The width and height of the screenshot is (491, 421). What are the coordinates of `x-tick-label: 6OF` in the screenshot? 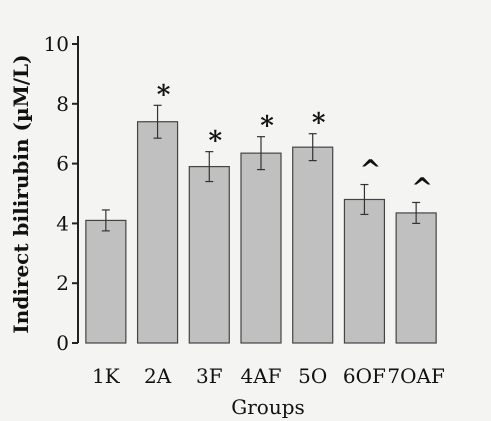 It's located at (364, 376).